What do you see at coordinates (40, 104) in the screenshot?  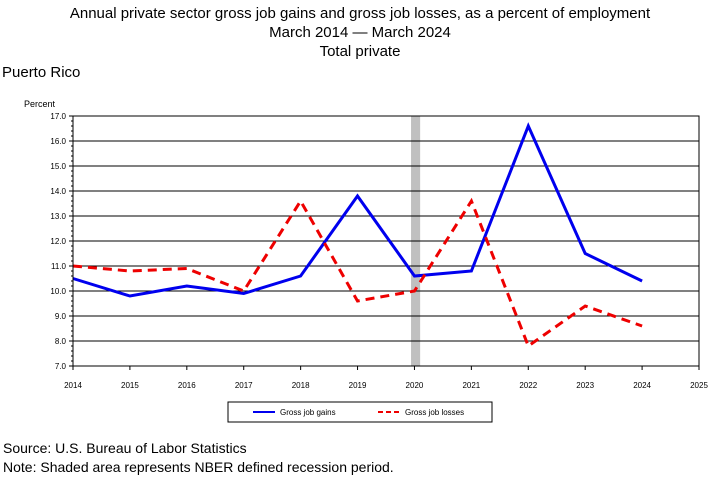 I see `y-axis-label: Percent` at bounding box center [40, 104].